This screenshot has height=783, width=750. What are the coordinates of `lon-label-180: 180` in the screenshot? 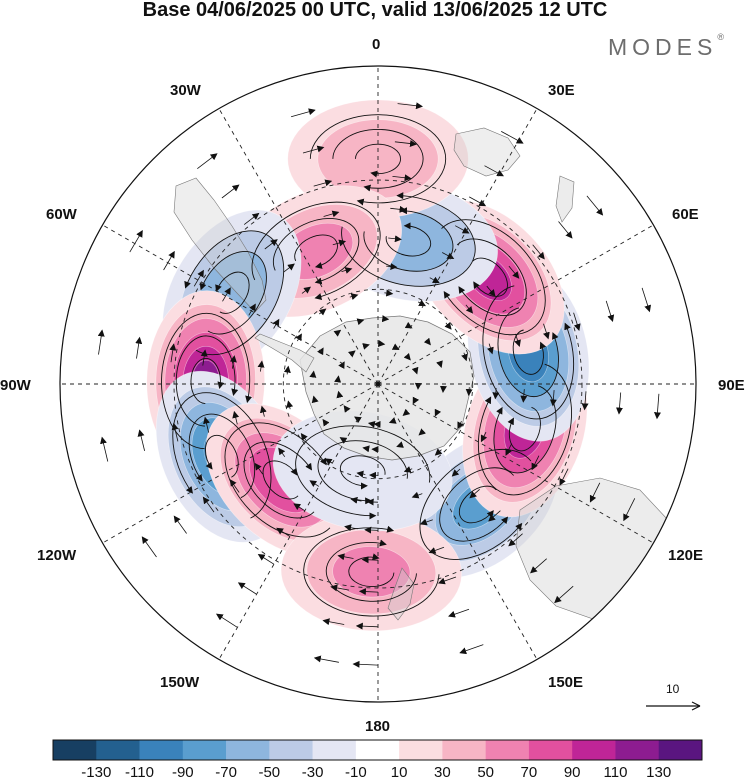 It's located at (378, 726).